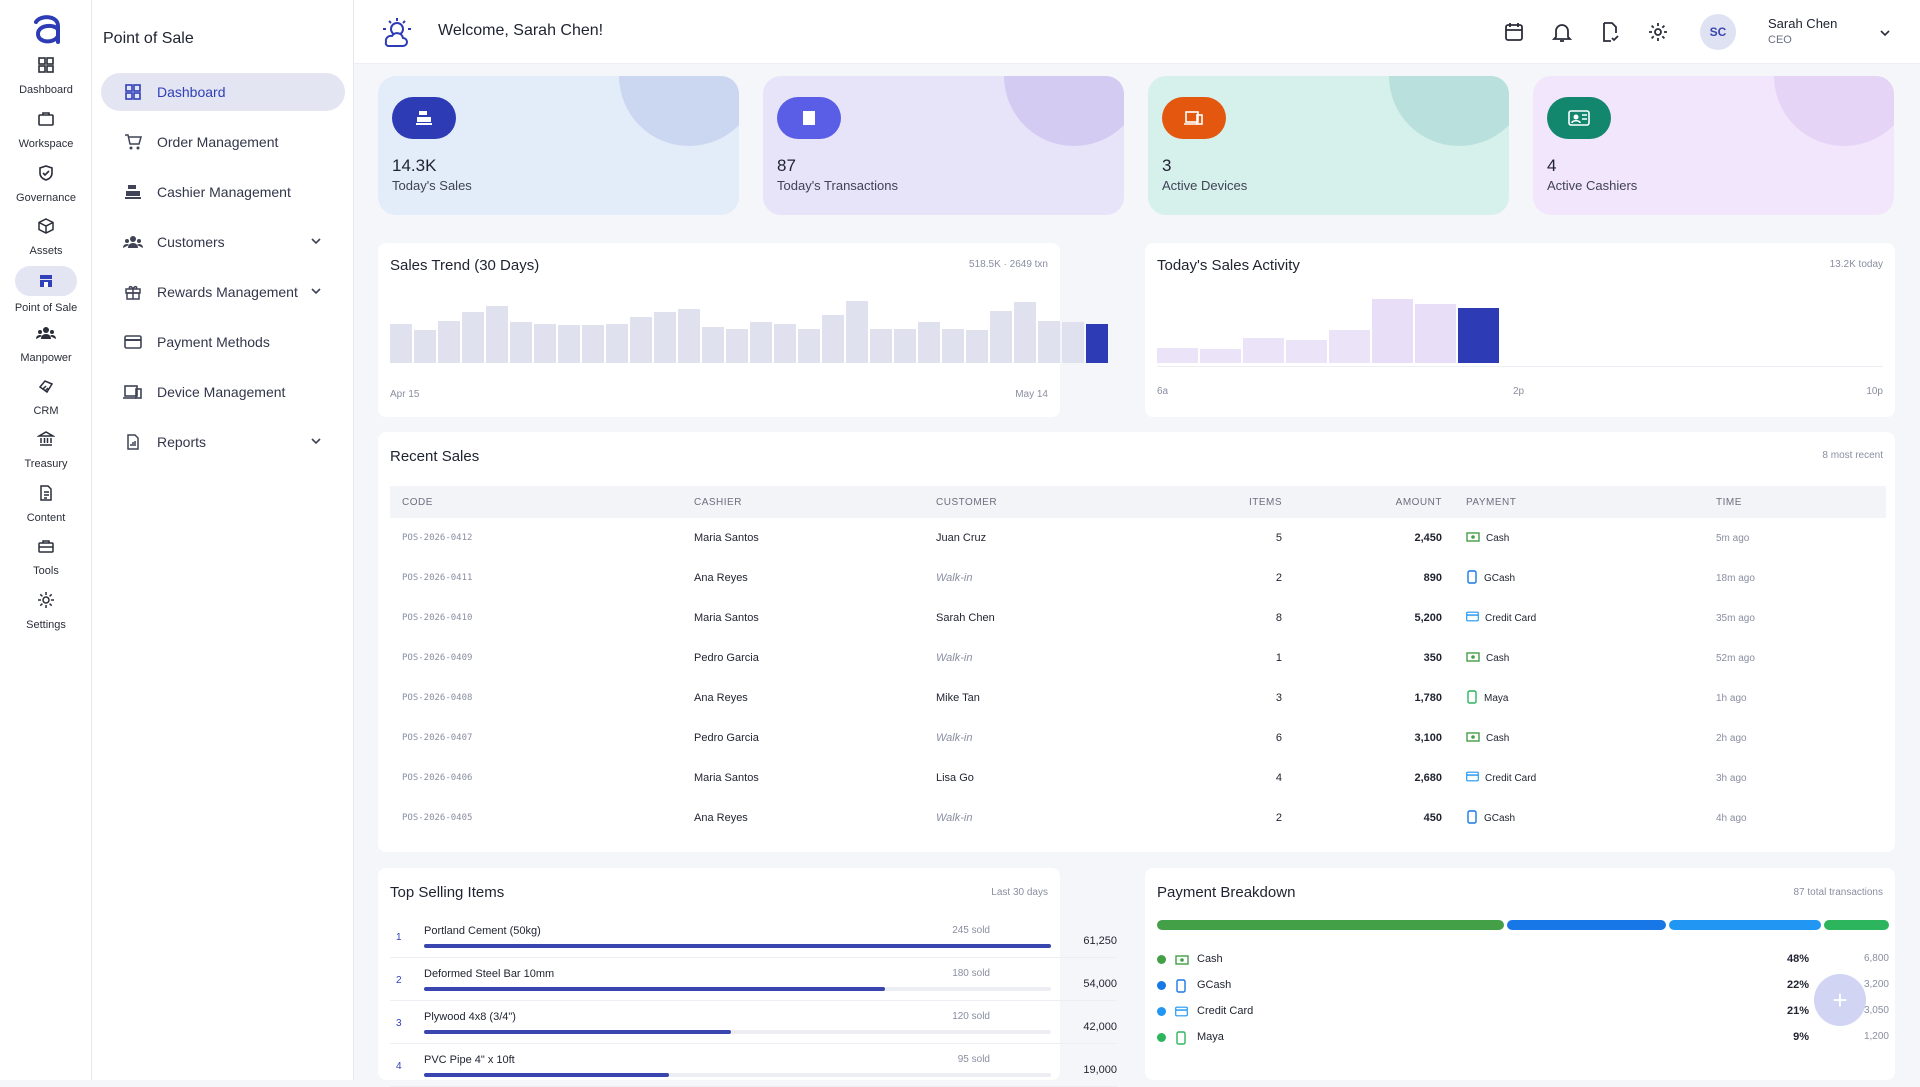 This screenshot has width=1920, height=1087. What do you see at coordinates (223, 392) in the screenshot?
I see `sidebar-item-device-management: Device Management` at bounding box center [223, 392].